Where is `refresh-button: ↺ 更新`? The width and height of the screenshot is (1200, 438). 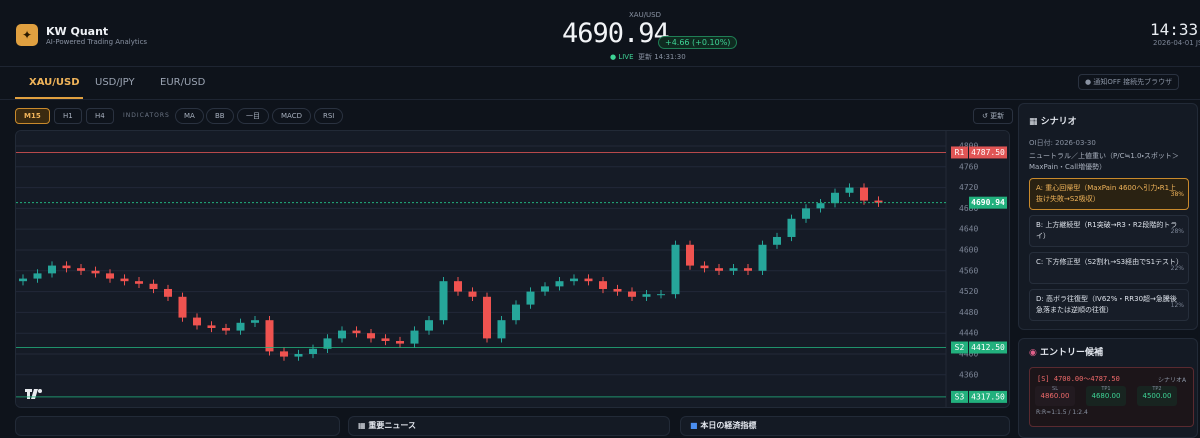
refresh-button: ↺ 更新 is located at coordinates (993, 116).